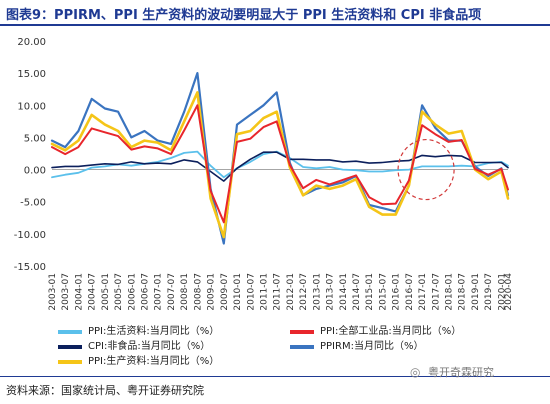  I want to click on title-divider, so click(275, 25).